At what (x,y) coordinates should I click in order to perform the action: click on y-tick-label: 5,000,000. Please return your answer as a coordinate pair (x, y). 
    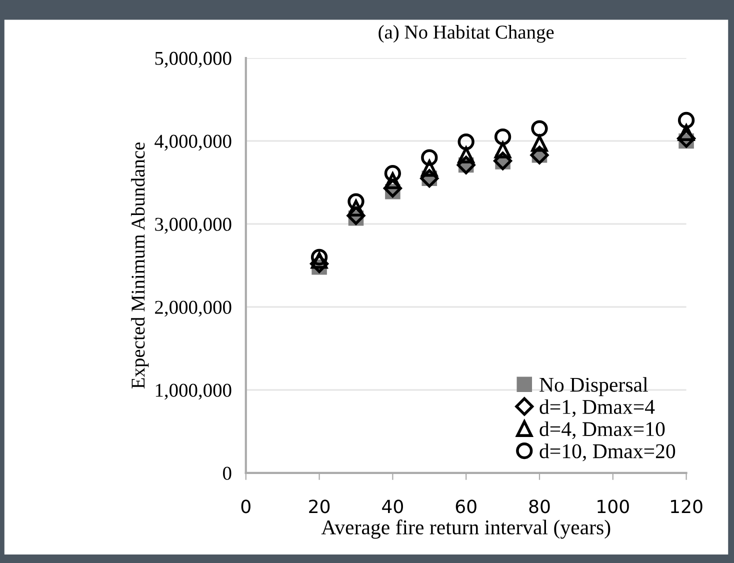
    Looking at the image, I should click on (193, 60).